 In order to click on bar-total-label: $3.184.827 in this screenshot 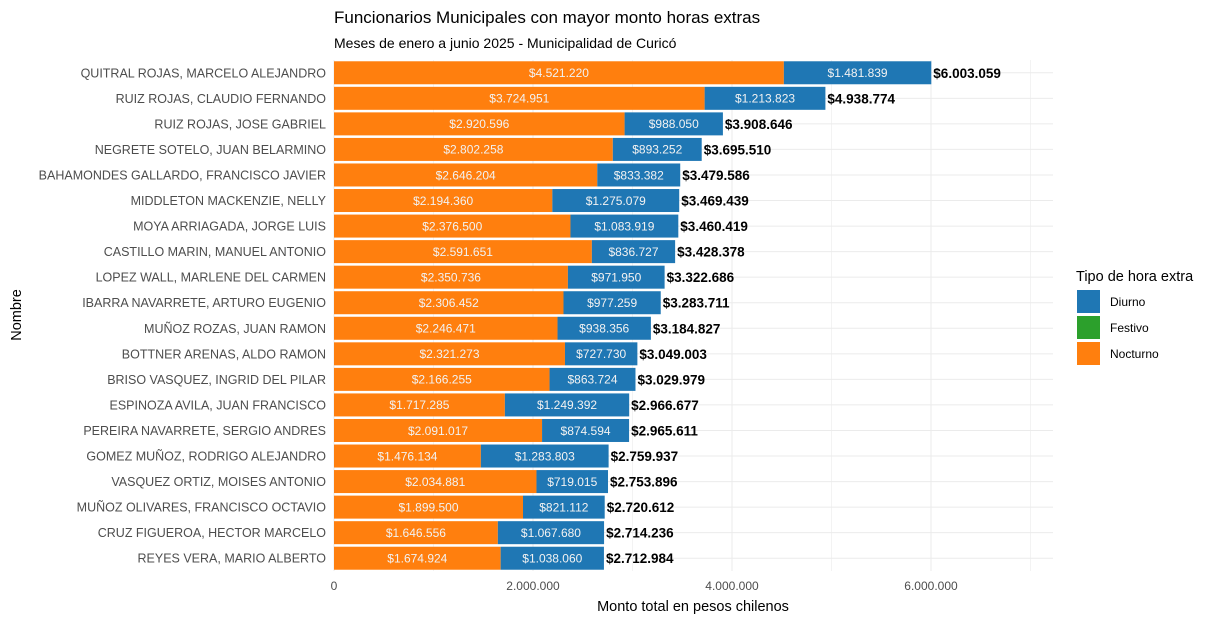, I will do `click(687, 328)`.